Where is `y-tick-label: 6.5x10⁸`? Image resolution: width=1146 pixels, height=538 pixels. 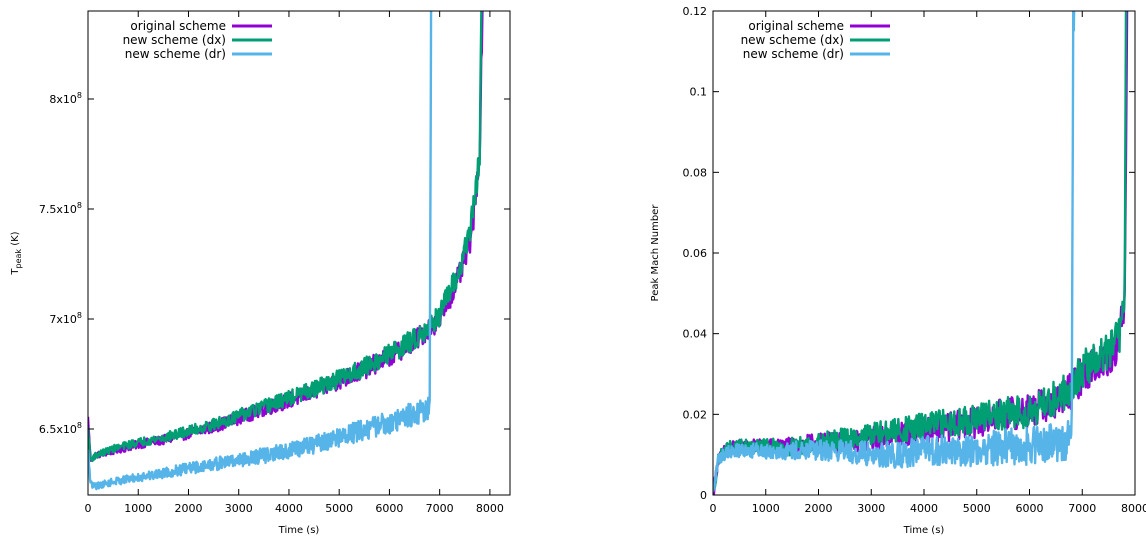 y-tick-label: 6.5x10⁸ is located at coordinates (60, 428).